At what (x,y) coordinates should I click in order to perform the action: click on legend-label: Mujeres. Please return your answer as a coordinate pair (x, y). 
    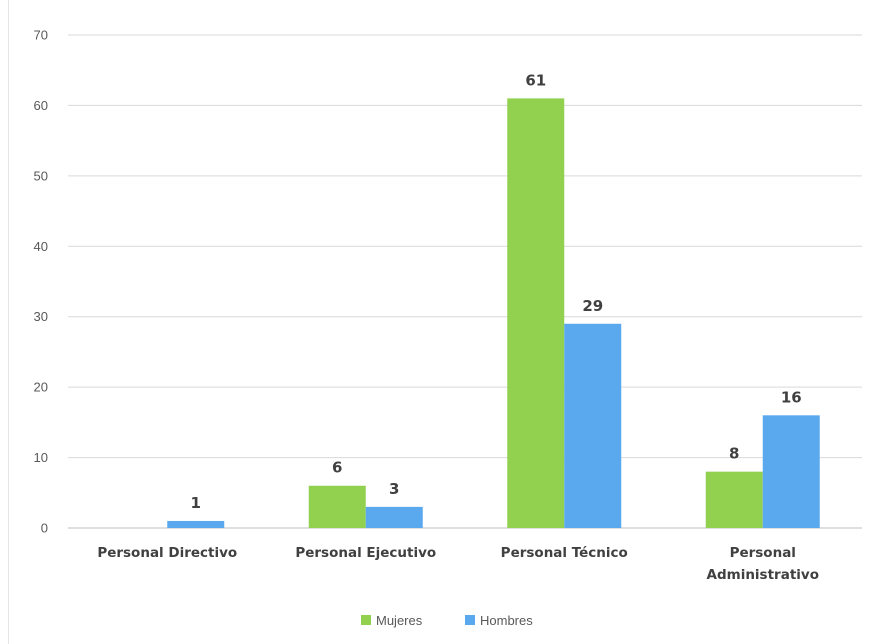
    Looking at the image, I should click on (399, 620).